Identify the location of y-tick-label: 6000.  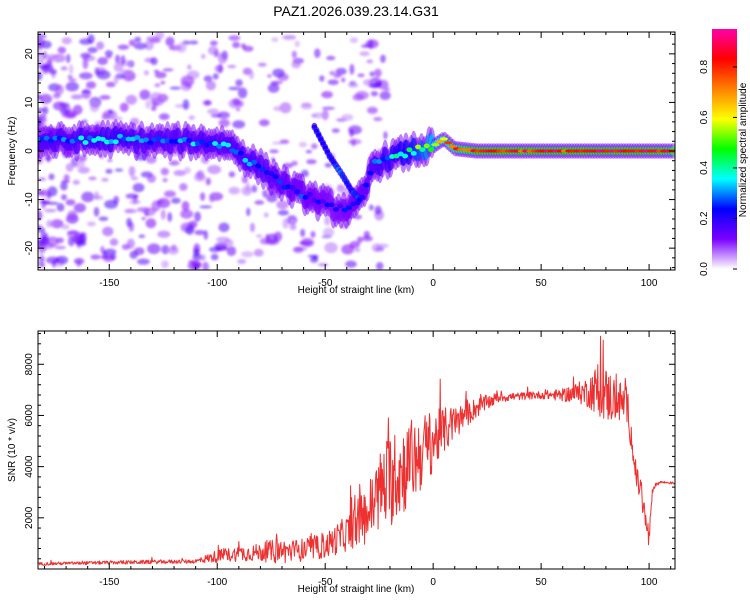
(29, 415).